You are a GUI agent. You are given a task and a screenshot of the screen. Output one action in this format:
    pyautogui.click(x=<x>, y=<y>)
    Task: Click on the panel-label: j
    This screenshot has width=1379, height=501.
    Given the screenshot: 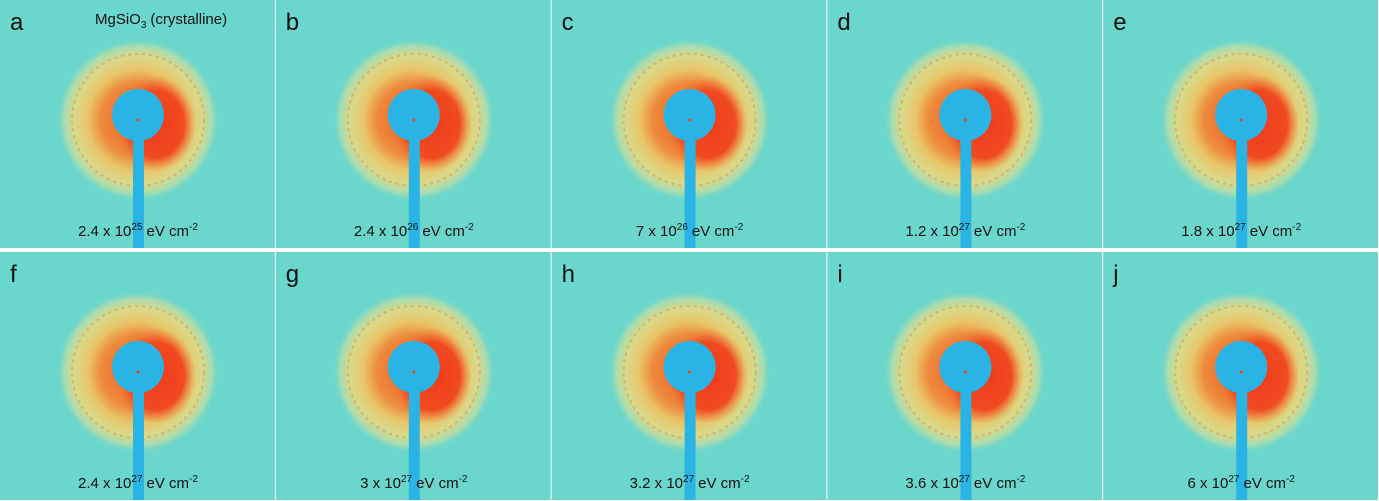 What is the action you would take?
    pyautogui.click(x=1115, y=274)
    